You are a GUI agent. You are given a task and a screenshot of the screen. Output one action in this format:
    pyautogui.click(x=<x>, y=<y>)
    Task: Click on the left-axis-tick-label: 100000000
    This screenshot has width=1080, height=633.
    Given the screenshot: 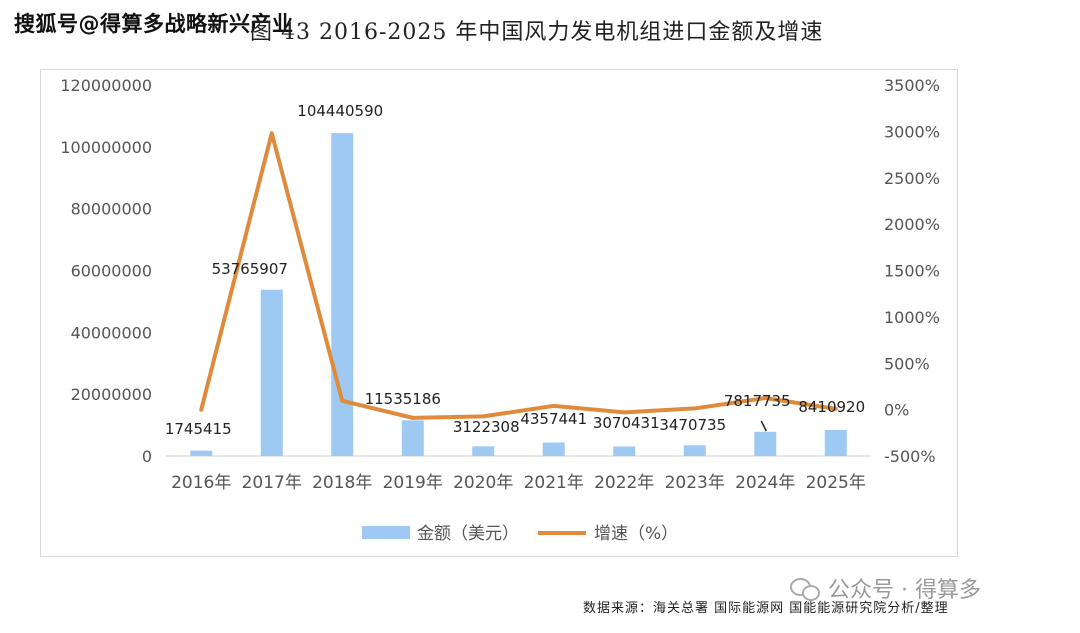 What is the action you would take?
    pyautogui.click(x=106, y=147)
    